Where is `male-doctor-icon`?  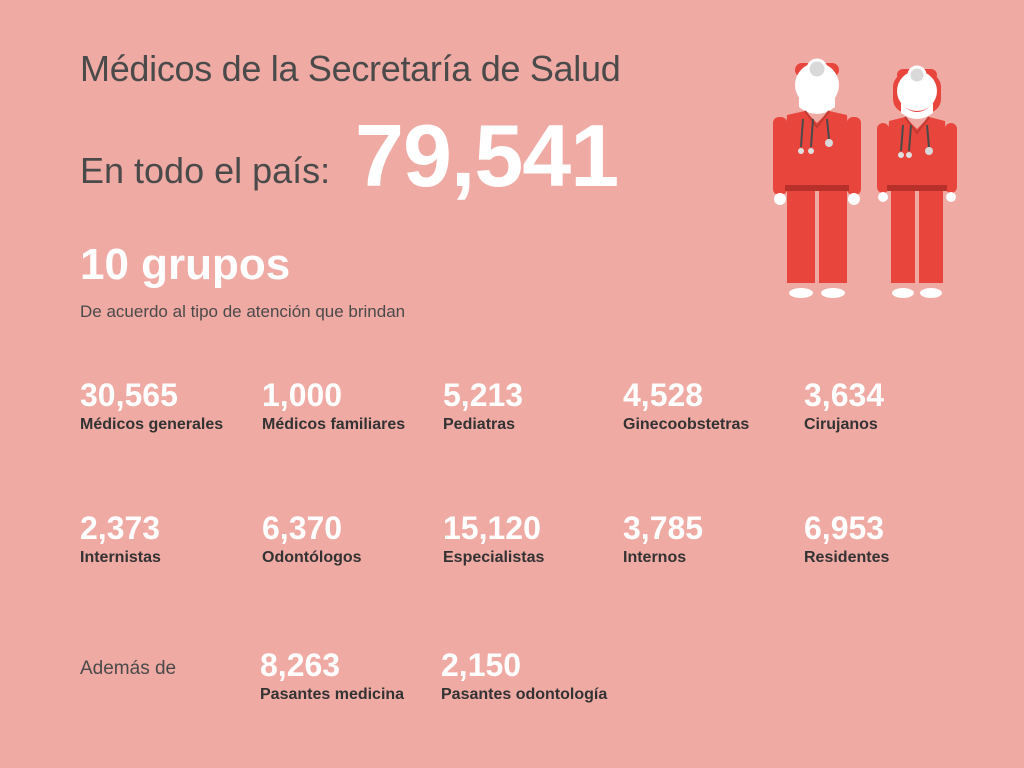 male-doctor-icon is located at coordinates (817, 178).